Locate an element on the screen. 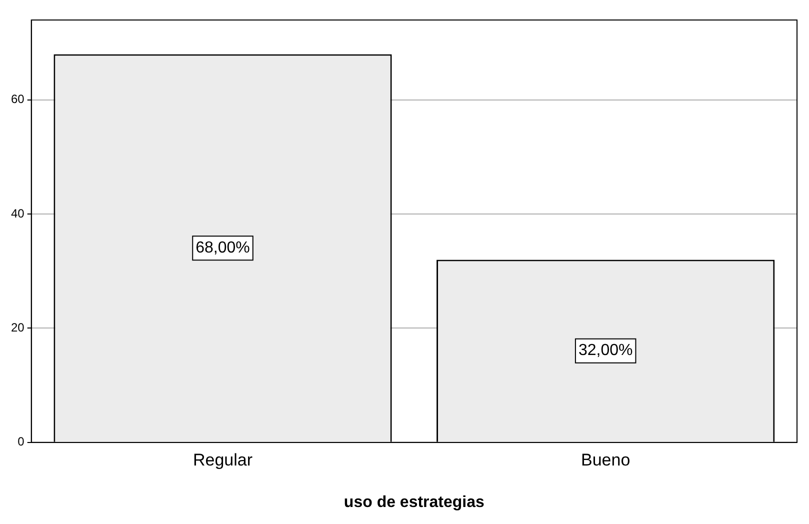 The height and width of the screenshot is (524, 809). x-tick-label: Bueno is located at coordinates (605, 460).